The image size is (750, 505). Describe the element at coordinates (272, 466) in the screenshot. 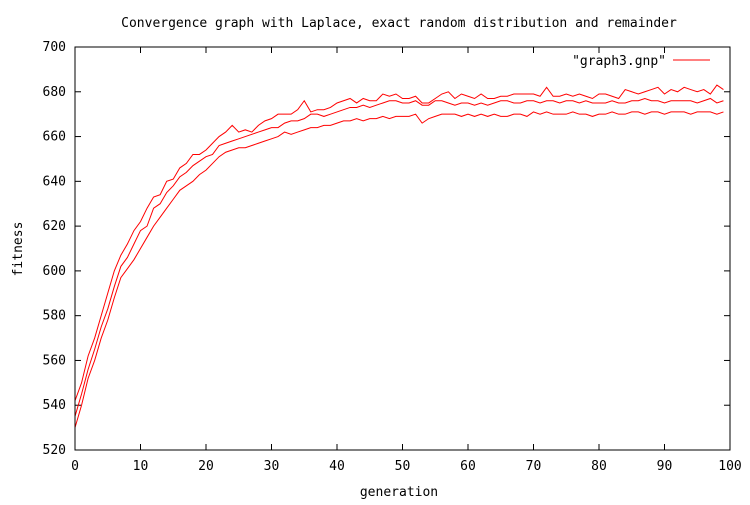

I see `x-tick-label: 30` at that location.